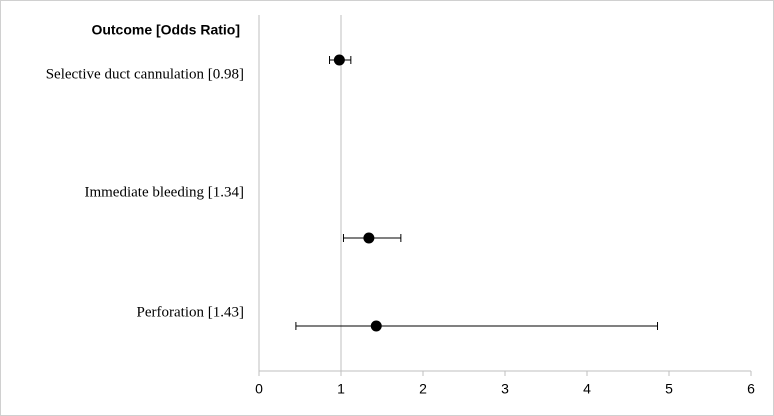 Image resolution: width=774 pixels, height=416 pixels. I want to click on x-tick-label: 2, so click(423, 389).